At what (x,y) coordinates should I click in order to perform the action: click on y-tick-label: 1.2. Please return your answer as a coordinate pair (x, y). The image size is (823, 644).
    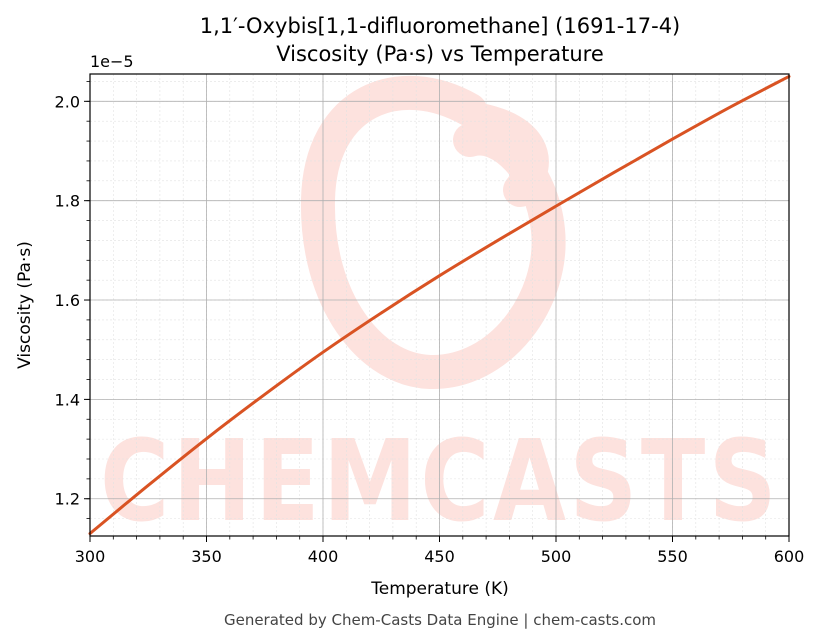
    Looking at the image, I should click on (67, 499).